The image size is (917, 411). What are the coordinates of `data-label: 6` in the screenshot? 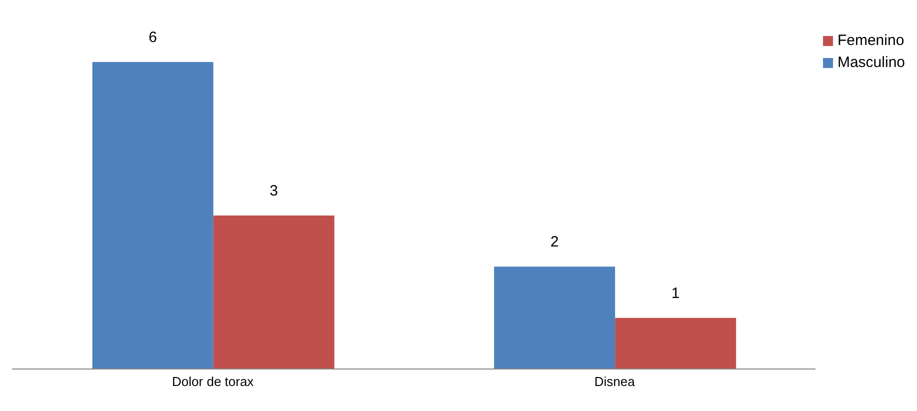 It's located at (153, 37).